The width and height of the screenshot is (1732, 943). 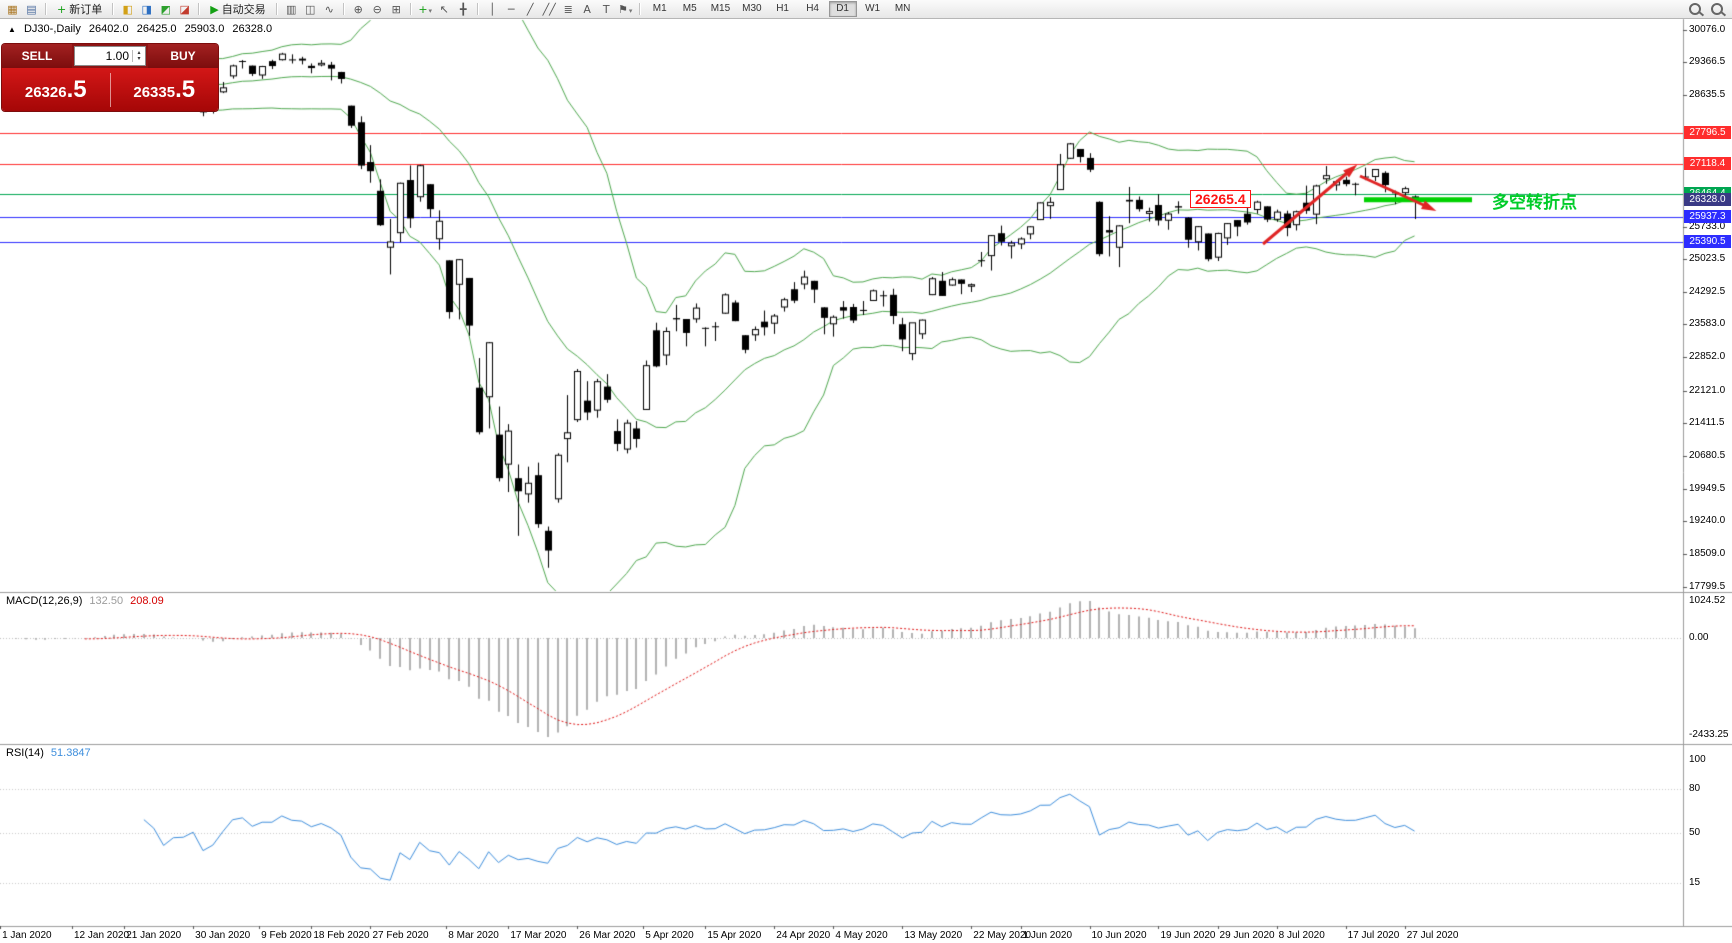 I want to click on new-order-button: + 新订单, so click(x=79, y=9).